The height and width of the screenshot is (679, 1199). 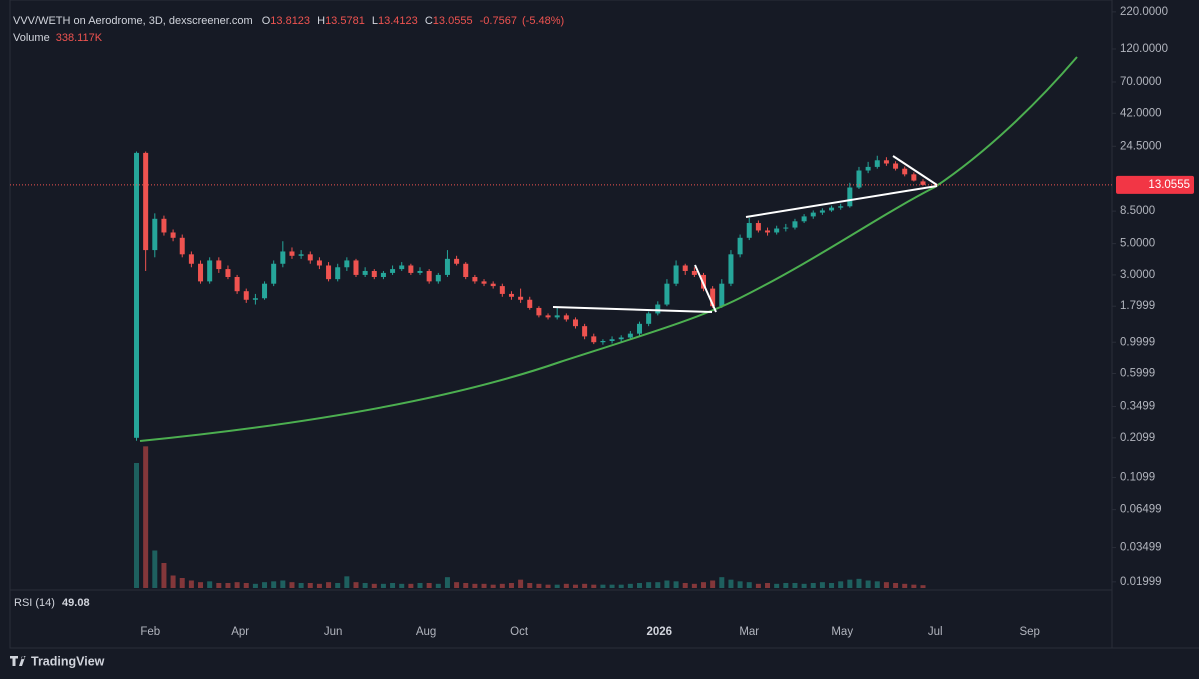 What do you see at coordinates (519, 632) in the screenshot?
I see `x-tick-label: Oct` at bounding box center [519, 632].